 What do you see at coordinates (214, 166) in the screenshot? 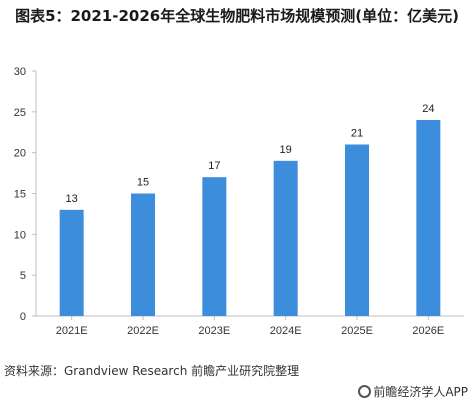
I see `bar-value-label: 17` at bounding box center [214, 166].